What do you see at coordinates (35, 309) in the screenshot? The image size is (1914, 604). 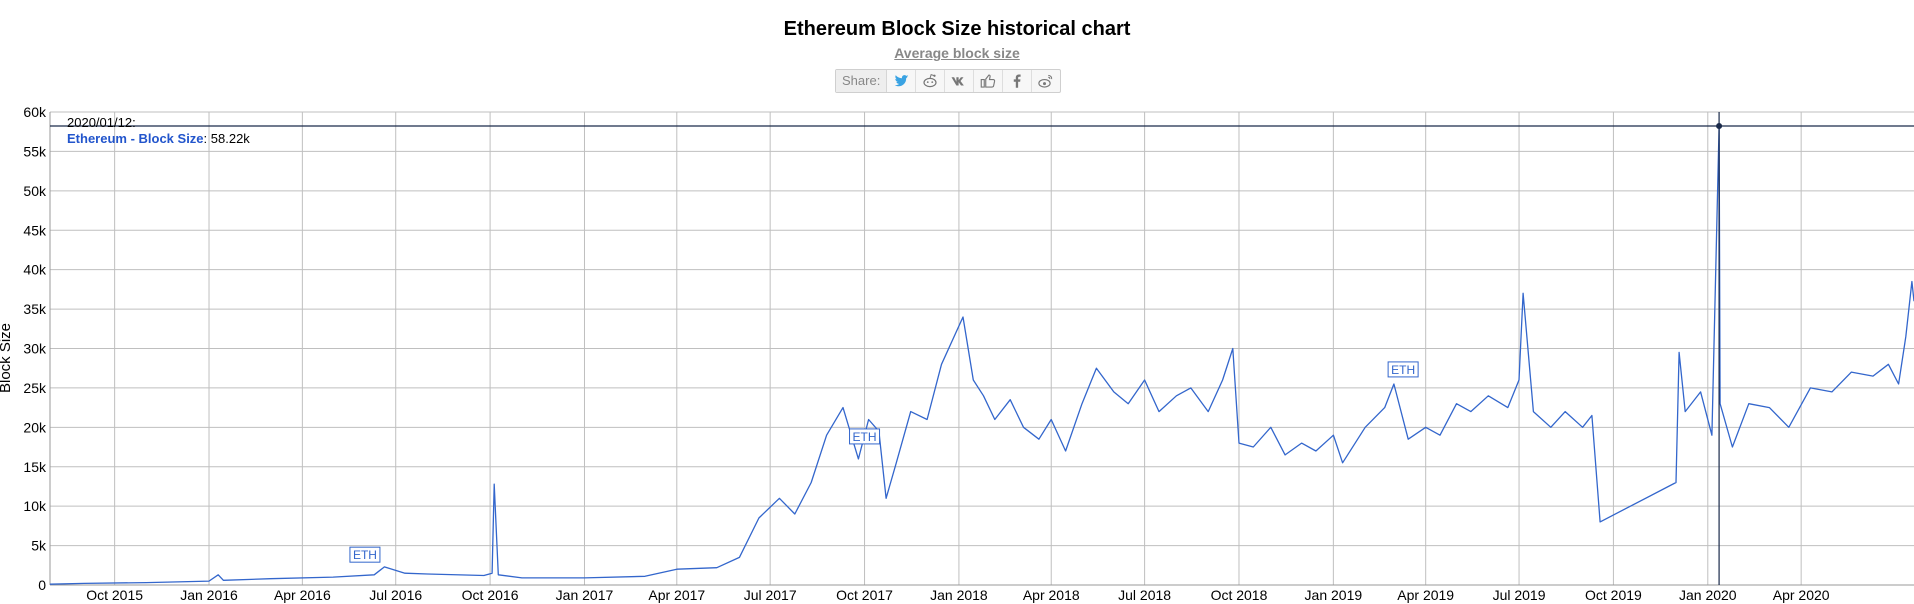 I see `y-tick-label: 35k` at bounding box center [35, 309].